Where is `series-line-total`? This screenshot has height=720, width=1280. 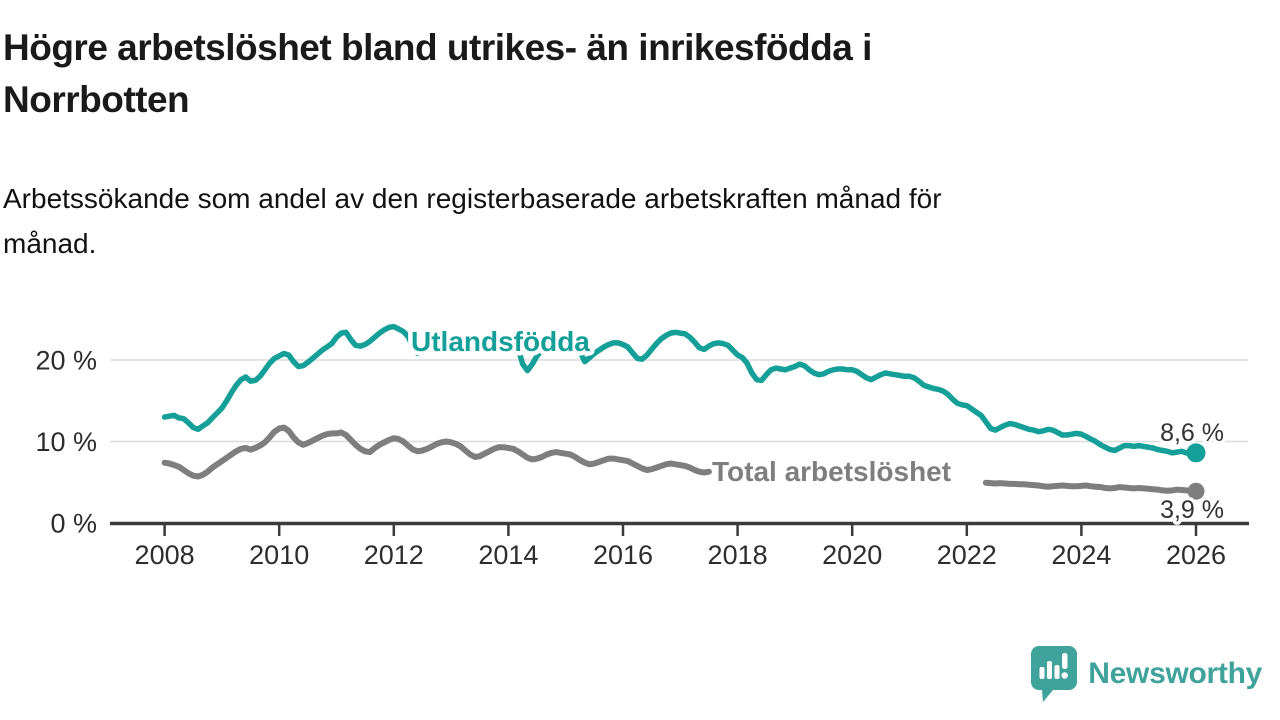 series-line-total is located at coordinates (680, 459).